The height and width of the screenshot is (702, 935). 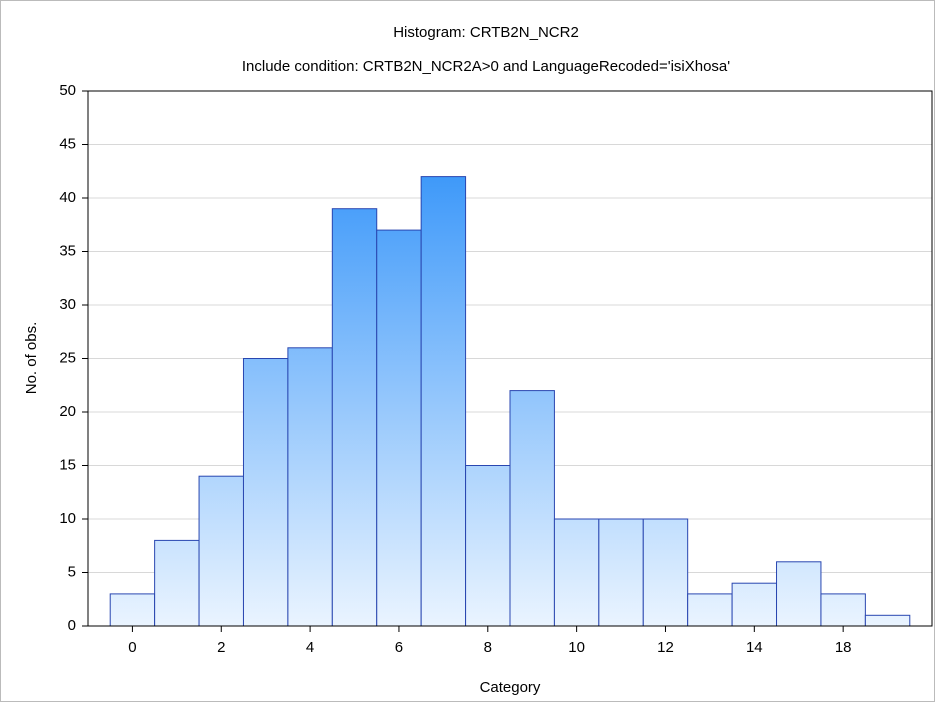 I want to click on y-tick-label: 45, so click(x=67, y=143).